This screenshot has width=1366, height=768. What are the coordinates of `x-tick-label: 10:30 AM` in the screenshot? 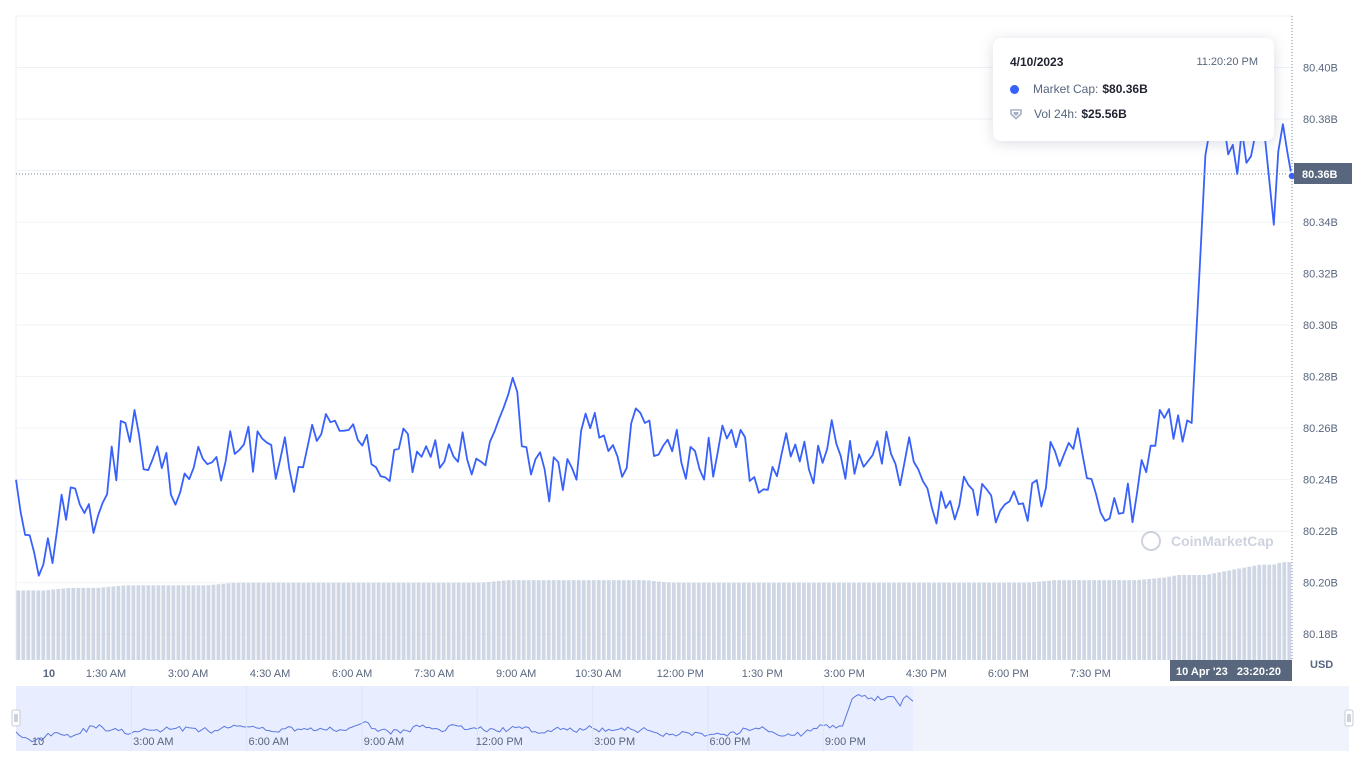 It's located at (598, 674).